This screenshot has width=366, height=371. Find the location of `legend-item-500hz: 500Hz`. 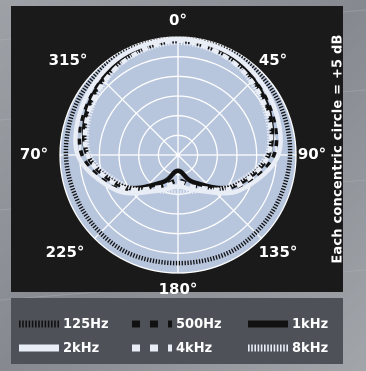

legend-item-500hz: 500Hz is located at coordinates (177, 324).